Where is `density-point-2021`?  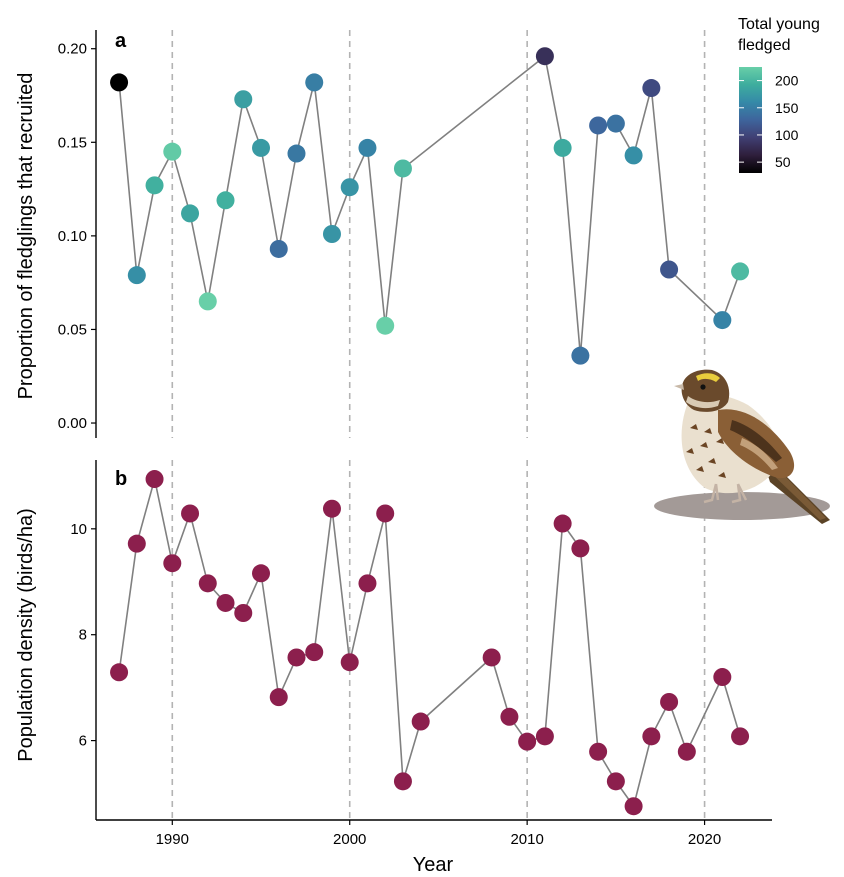 density-point-2021 is located at coordinates (722, 677).